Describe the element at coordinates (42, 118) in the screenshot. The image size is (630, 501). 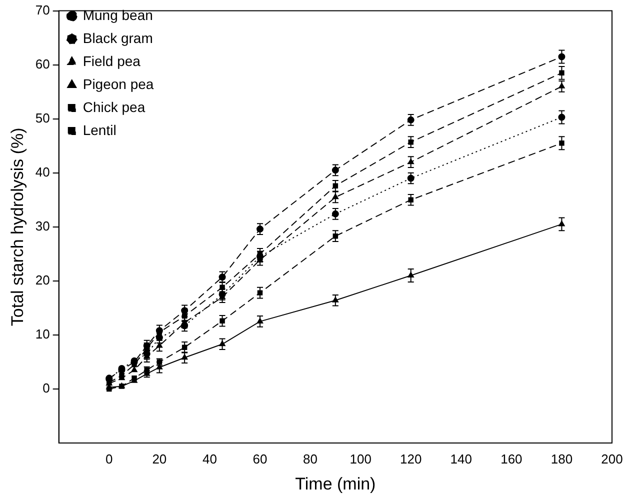
I see `y-tick-label: 50` at that location.